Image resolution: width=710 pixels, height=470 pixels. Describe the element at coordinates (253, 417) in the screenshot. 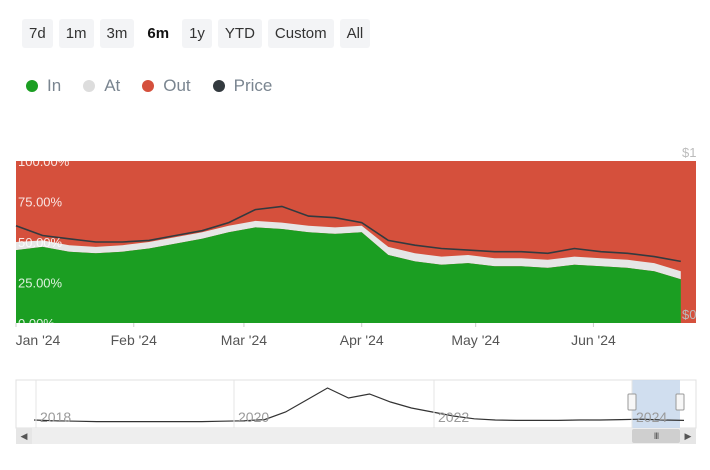

I see `navigator-x-label: 2020` at that location.